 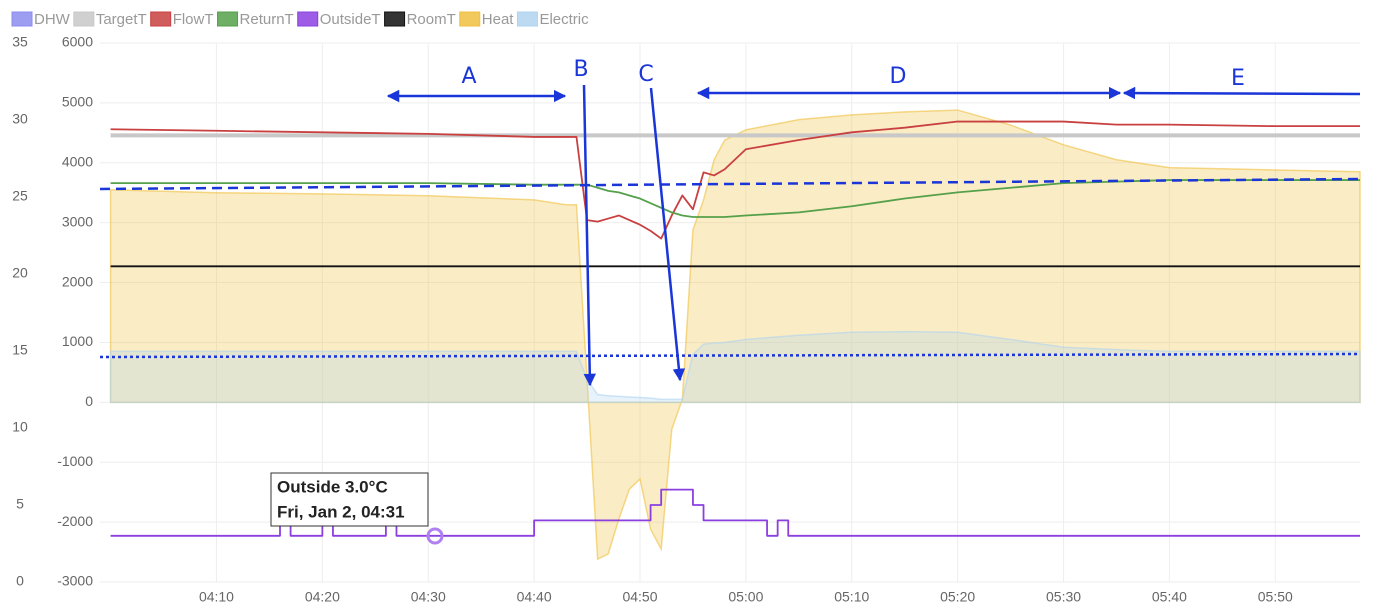 What do you see at coordinates (20, 581) in the screenshot?
I see `y-tick-label: 0` at bounding box center [20, 581].